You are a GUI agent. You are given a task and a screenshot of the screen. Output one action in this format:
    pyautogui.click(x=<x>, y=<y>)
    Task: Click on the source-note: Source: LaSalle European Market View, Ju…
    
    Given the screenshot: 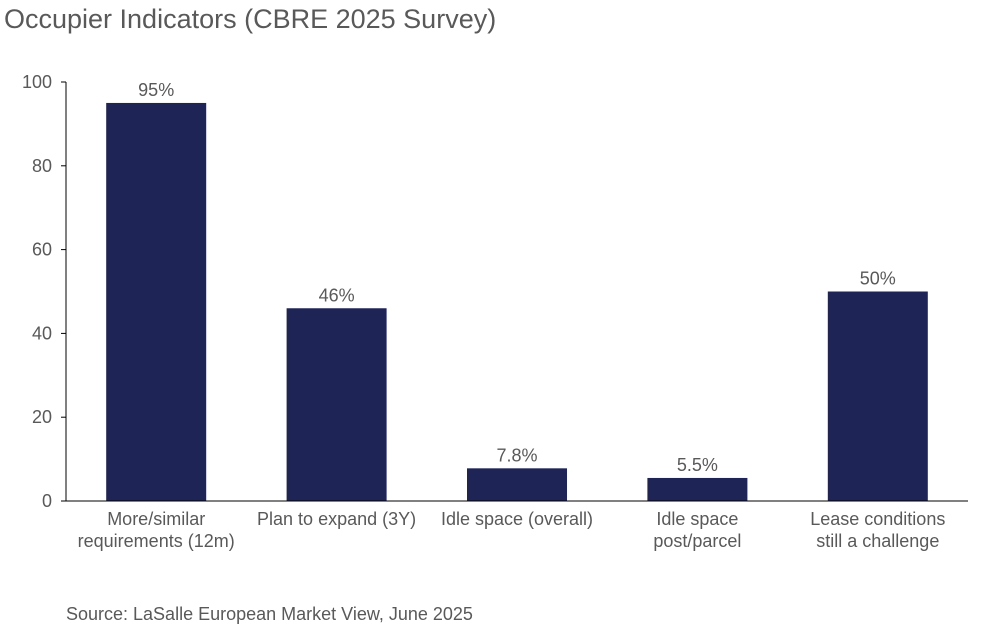 What is the action you would take?
    pyautogui.click(x=269, y=614)
    